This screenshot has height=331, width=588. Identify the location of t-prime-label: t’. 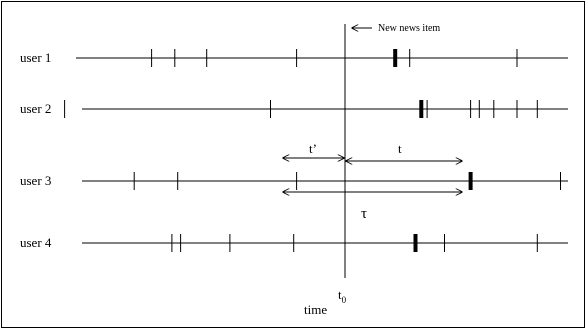
(313, 148).